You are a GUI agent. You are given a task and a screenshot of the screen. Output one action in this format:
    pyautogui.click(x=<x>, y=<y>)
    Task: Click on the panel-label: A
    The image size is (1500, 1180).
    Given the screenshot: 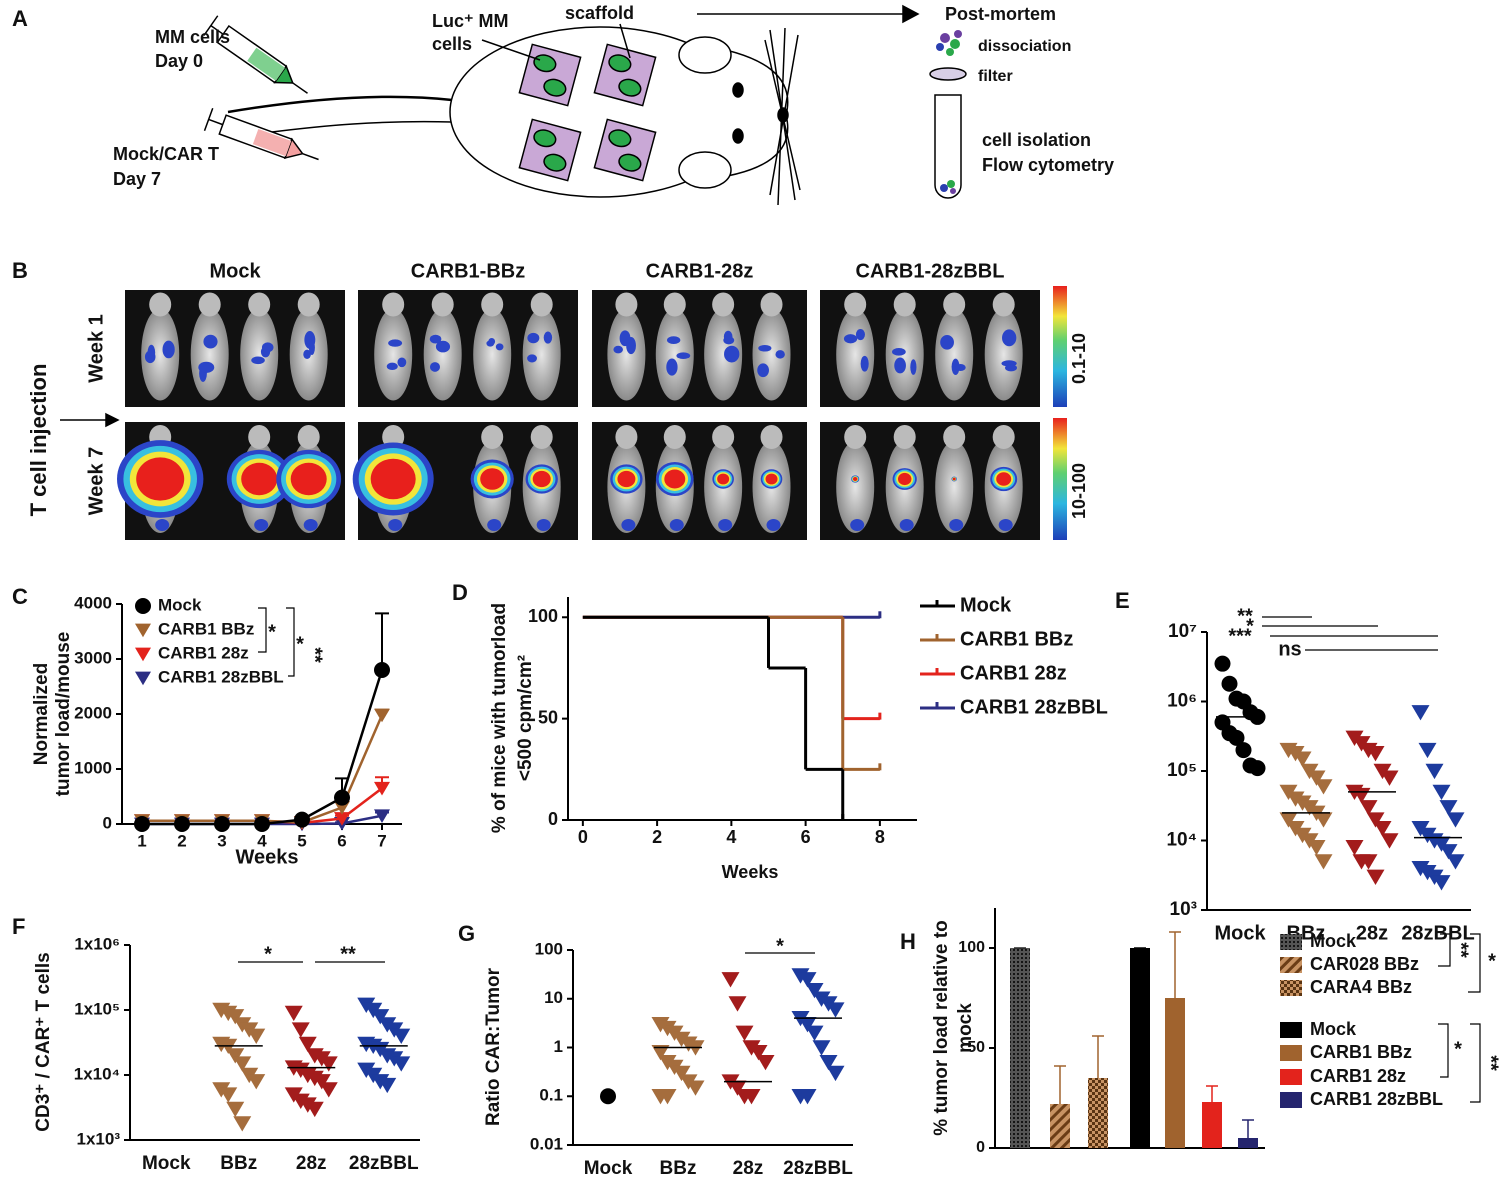 What is the action you would take?
    pyautogui.click(x=20, y=18)
    